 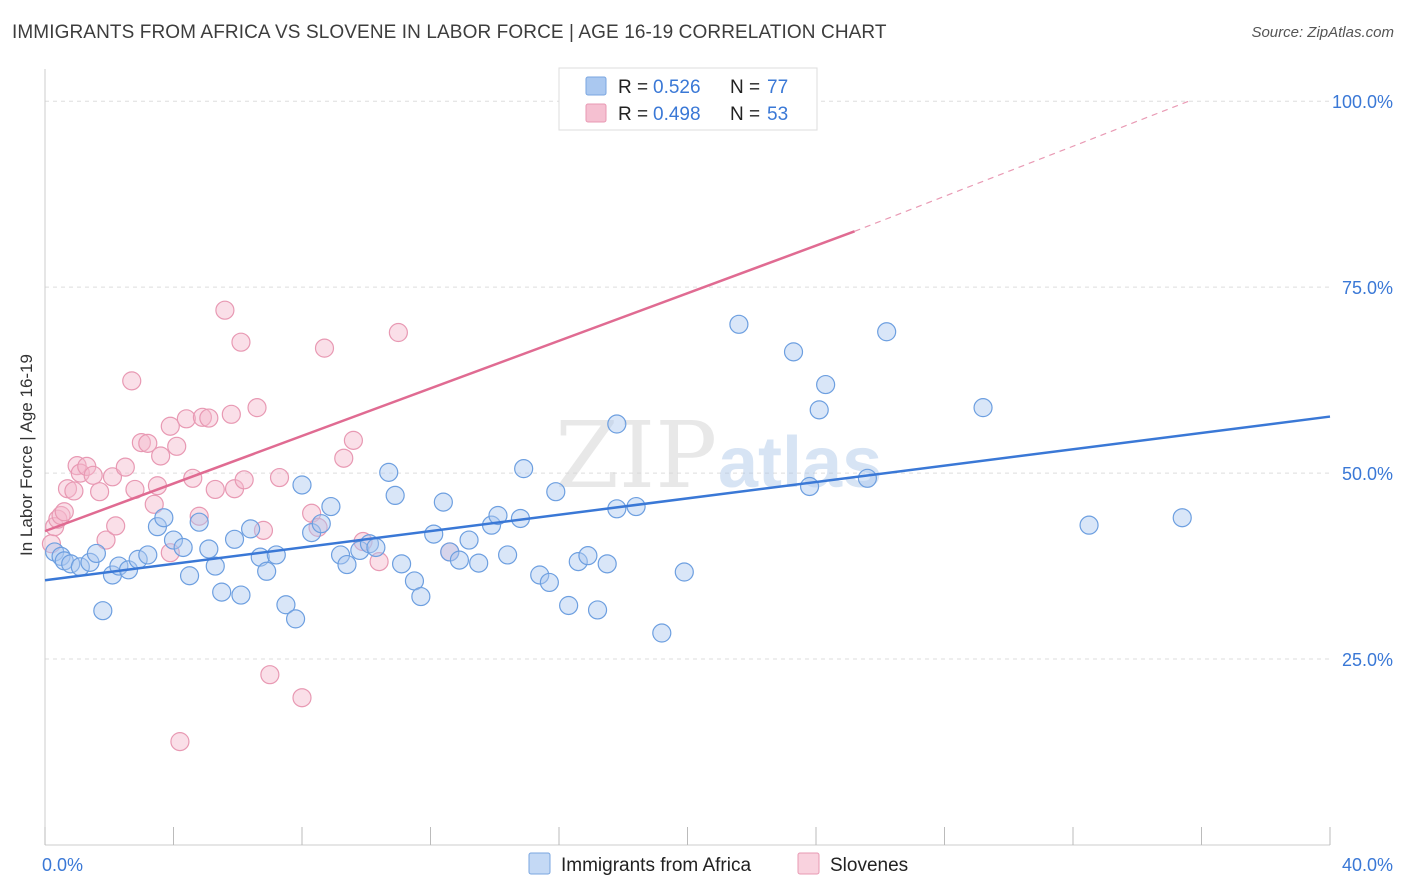 What do you see at coordinates (800, 463) in the screenshot?
I see `watermark-atlas: atlas` at bounding box center [800, 463].